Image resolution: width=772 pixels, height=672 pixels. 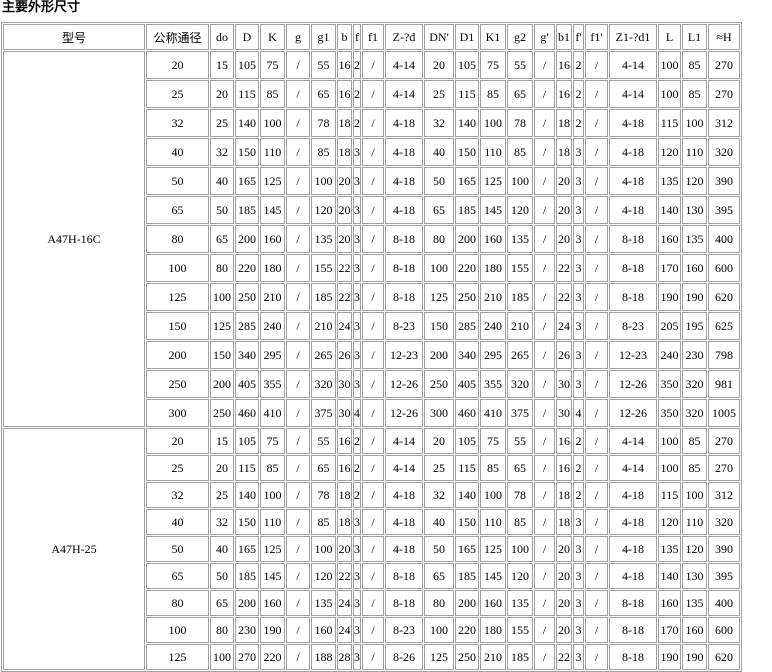 What do you see at coordinates (467, 384) in the screenshot?
I see `table-cell: 405` at bounding box center [467, 384].